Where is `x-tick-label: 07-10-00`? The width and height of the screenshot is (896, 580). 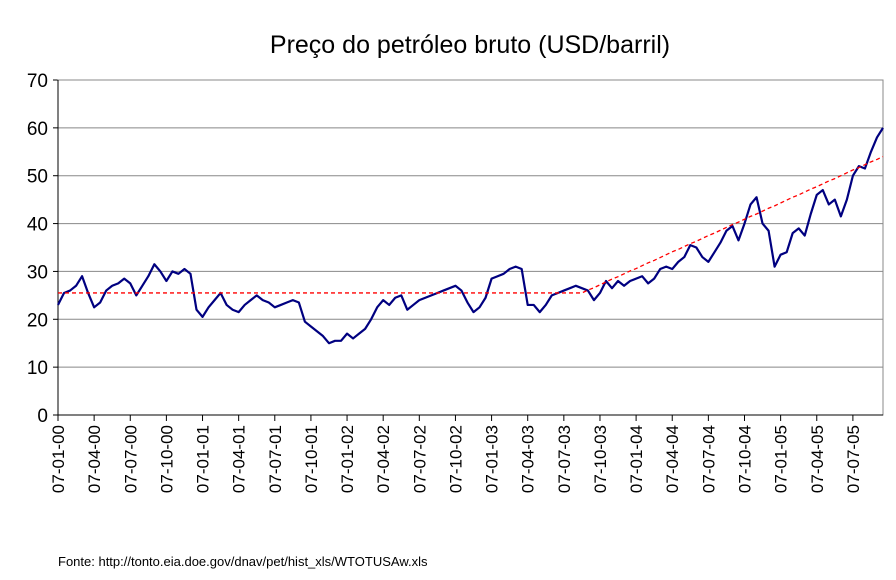
x-tick-label: 07-10-00 is located at coordinates (166, 459).